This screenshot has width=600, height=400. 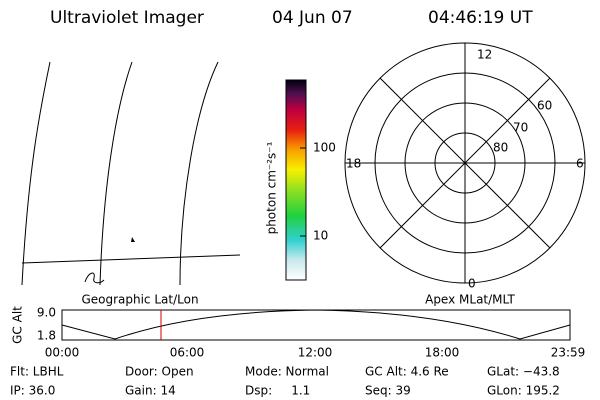 I want to click on orbit-frame, so click(x=316, y=325).